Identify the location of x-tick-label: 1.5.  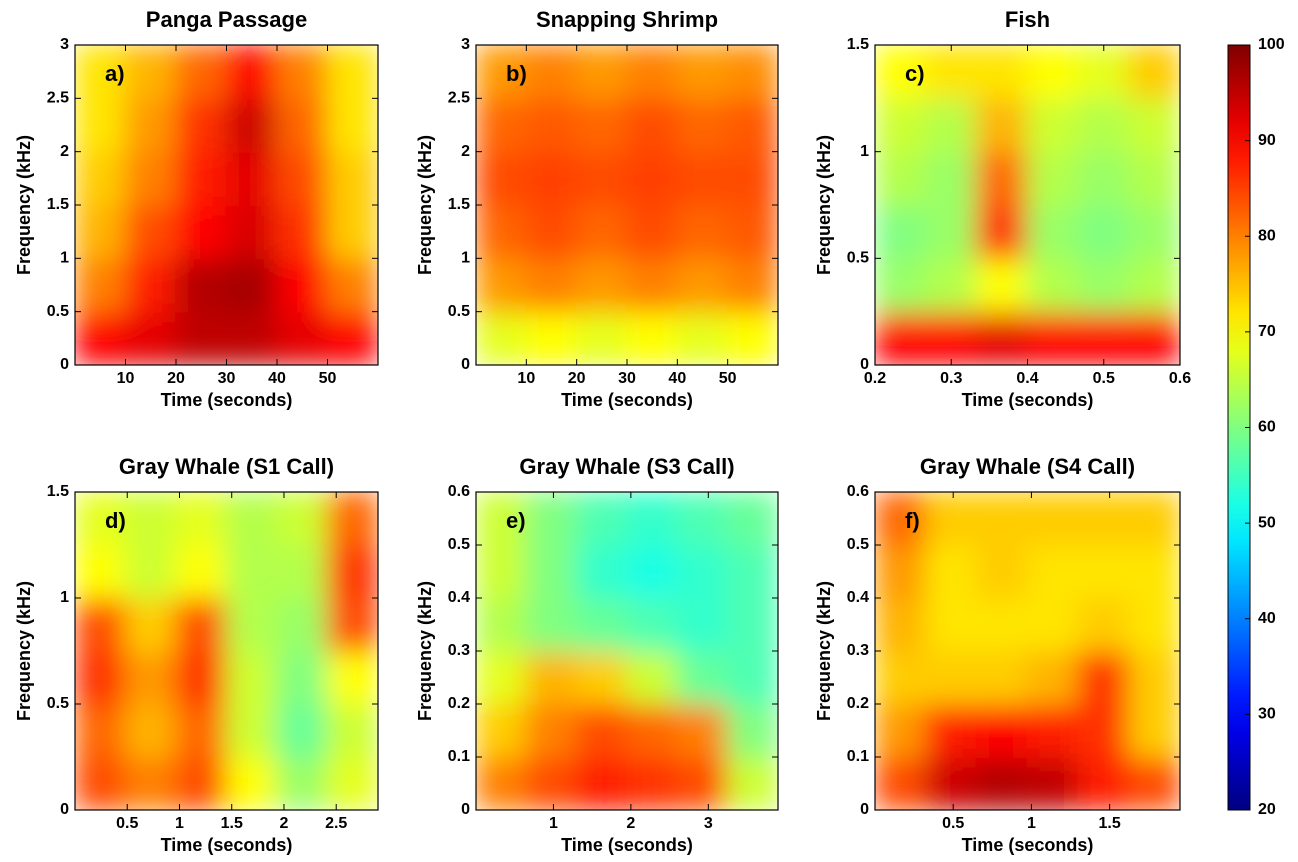
(1109, 823).